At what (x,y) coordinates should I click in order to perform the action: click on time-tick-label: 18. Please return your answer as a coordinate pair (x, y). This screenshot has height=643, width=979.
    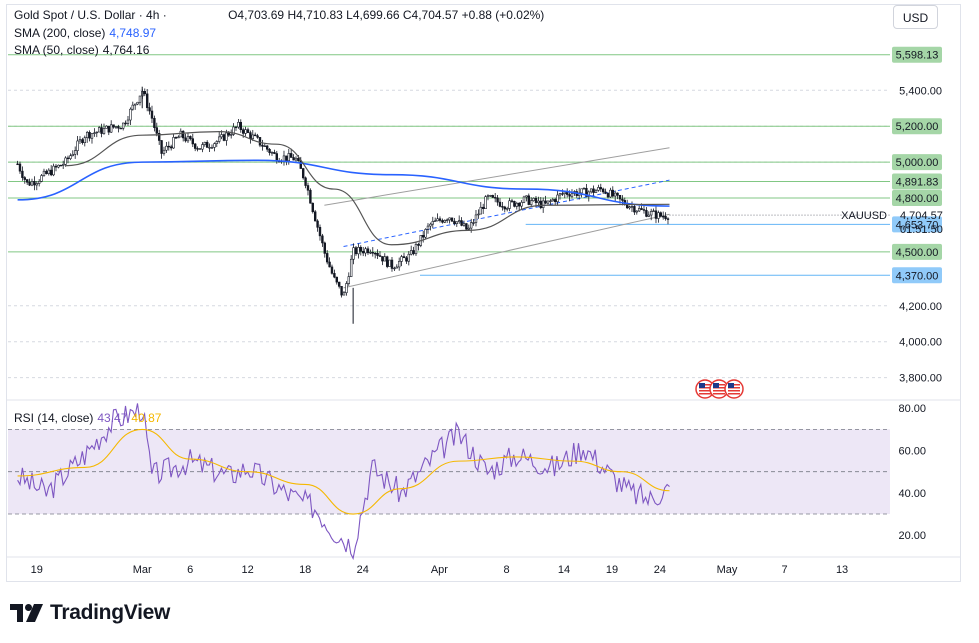
    Looking at the image, I should click on (305, 570).